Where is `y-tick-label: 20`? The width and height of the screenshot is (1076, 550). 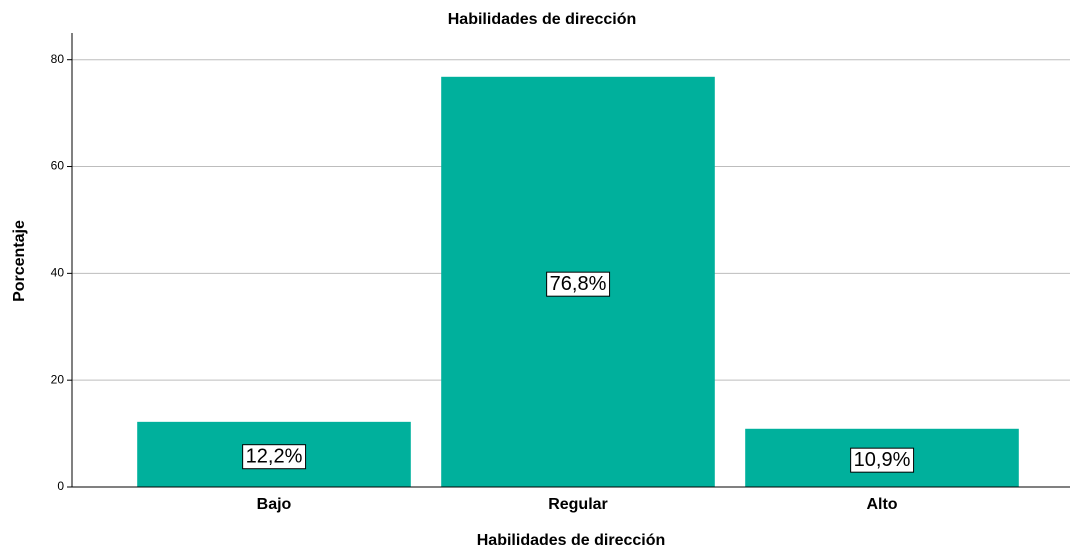 y-tick-label: 20 is located at coordinates (58, 379).